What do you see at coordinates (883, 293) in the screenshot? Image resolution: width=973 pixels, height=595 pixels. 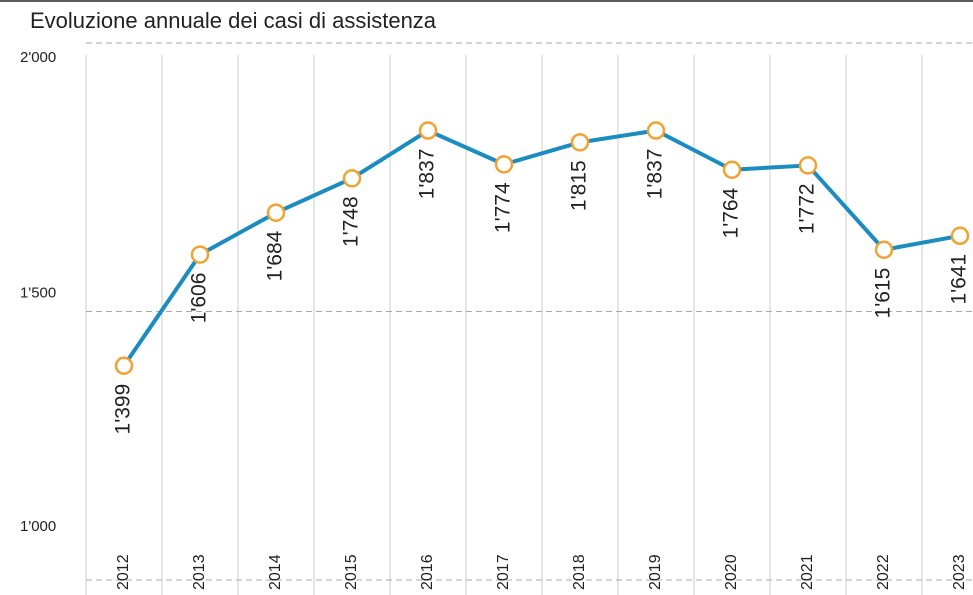 I see `value-label: 1'615` at bounding box center [883, 293].